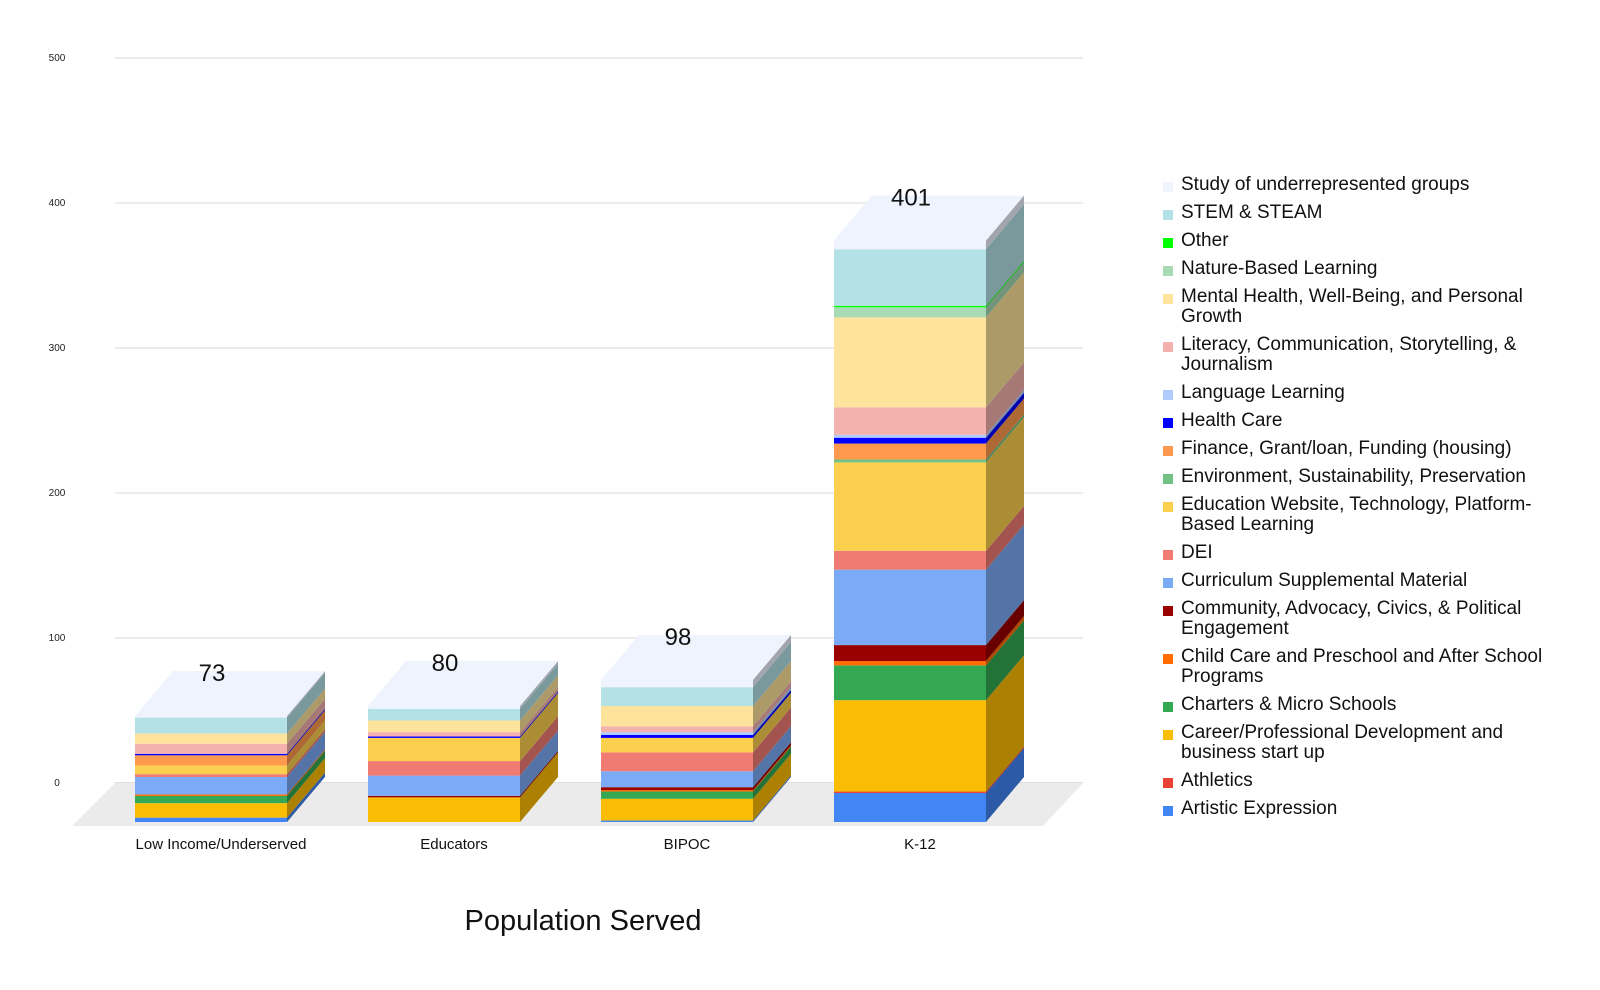  What do you see at coordinates (910, 312) in the screenshot?
I see `bar-segment-nature-based-learning` at bounding box center [910, 312].